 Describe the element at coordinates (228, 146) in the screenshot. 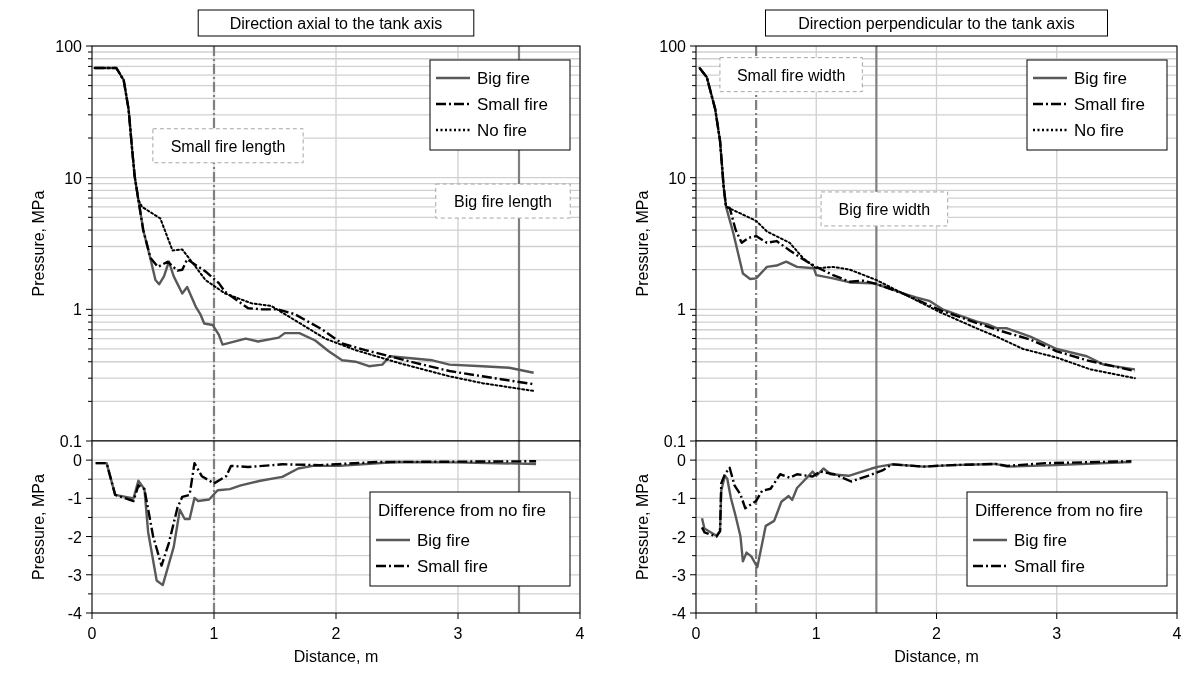

I see `ref-line-label: Small fire length` at that location.